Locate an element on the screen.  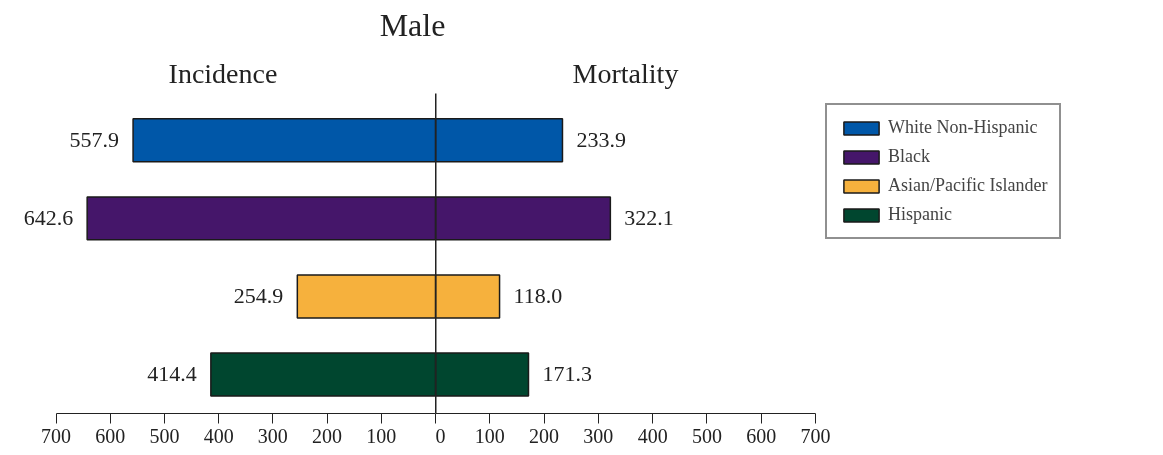
x-tick-label: 0 is located at coordinates (440, 435).